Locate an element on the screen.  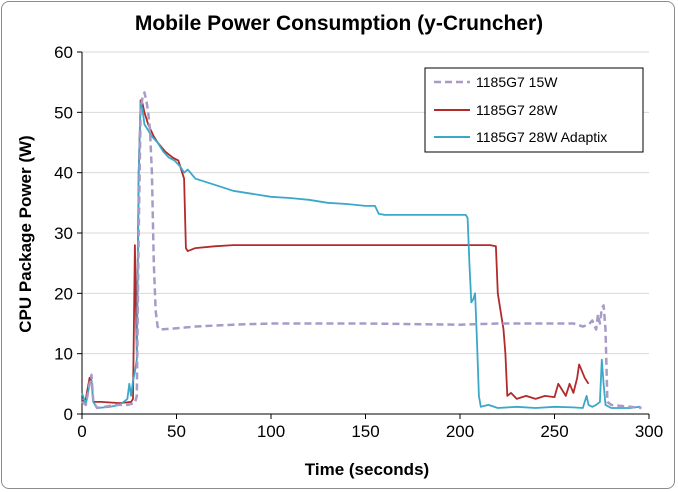
y-tick-label-10: 10 is located at coordinates (63, 354).